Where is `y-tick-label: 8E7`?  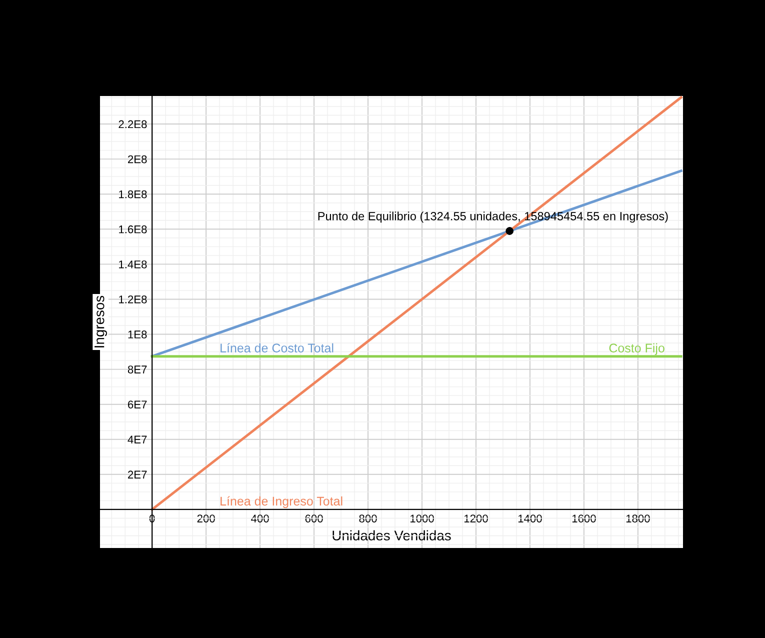 y-tick-label: 8E7 is located at coordinates (137, 370).